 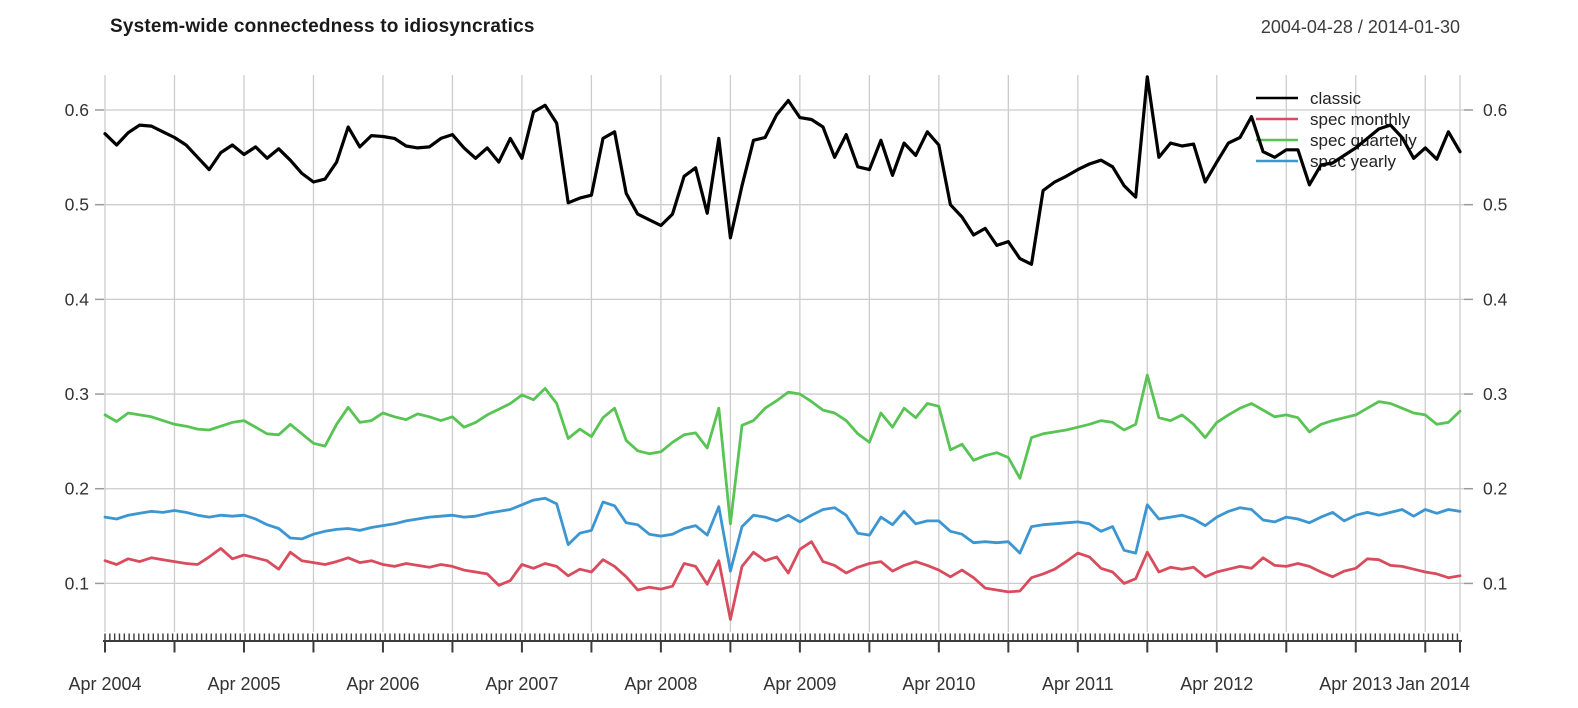 I want to click on x-axis-label: Apr 2011, so click(x=1078, y=684).